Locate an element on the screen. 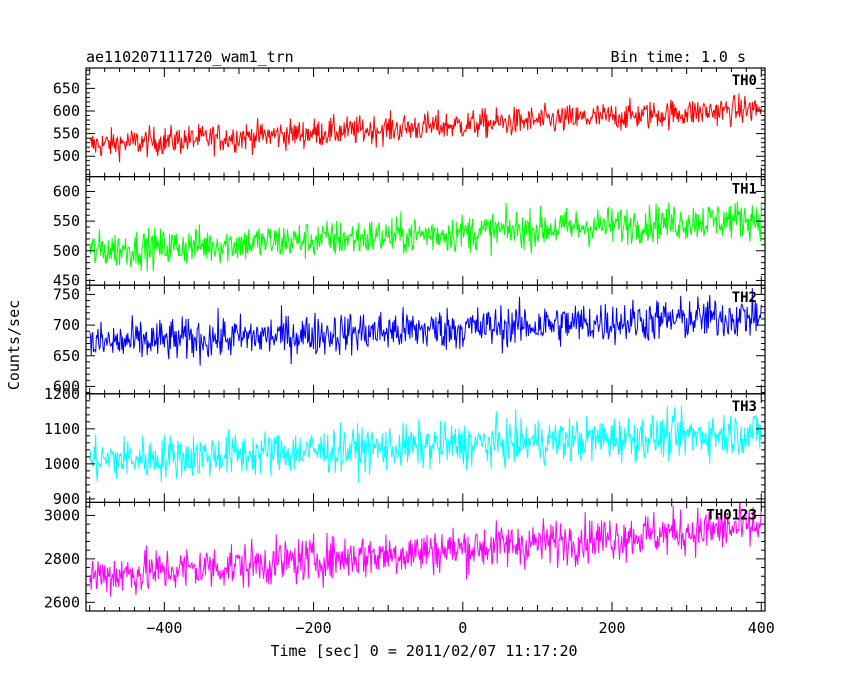  x-axis-label: Time [sec] 0 = 2011/02/07 11:17:20 is located at coordinates (423, 651).